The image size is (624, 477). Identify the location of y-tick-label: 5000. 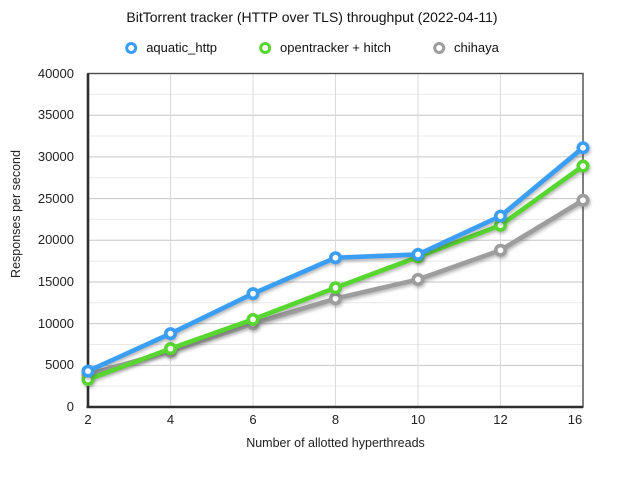
(59, 365).